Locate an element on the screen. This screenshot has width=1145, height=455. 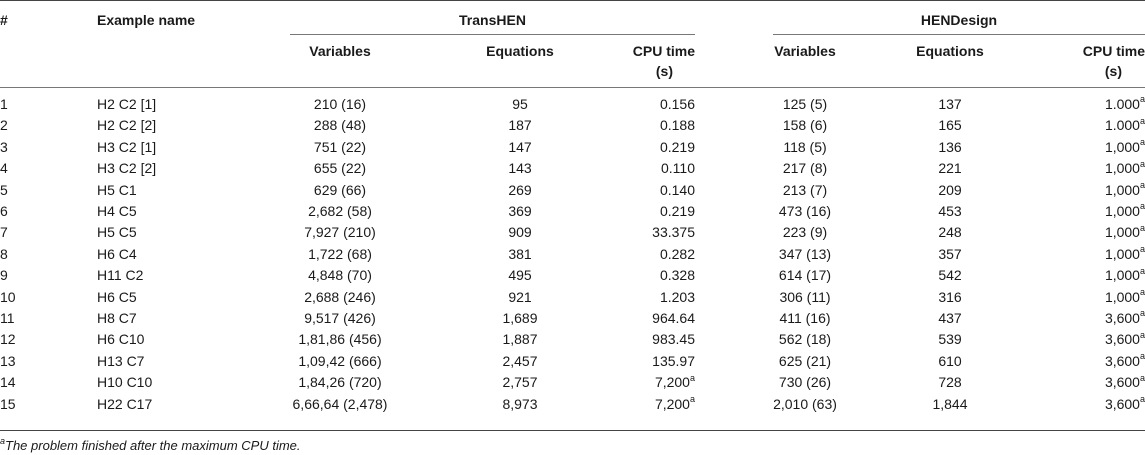
cell-transhen-equations: 495 is located at coordinates (520, 275).